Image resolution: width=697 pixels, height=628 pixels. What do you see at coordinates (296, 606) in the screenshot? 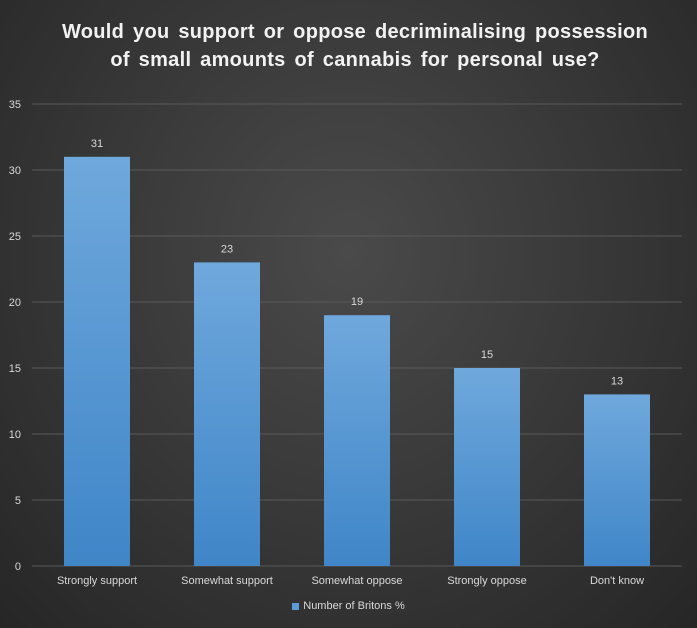
I see `legend-swatch` at bounding box center [296, 606].